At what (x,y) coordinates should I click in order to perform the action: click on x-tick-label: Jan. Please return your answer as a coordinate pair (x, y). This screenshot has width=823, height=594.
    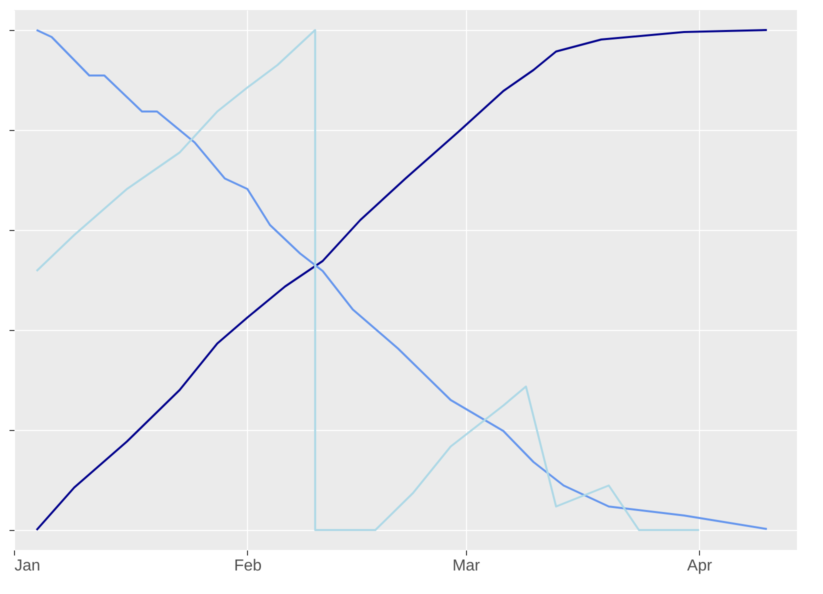
    Looking at the image, I should click on (27, 566).